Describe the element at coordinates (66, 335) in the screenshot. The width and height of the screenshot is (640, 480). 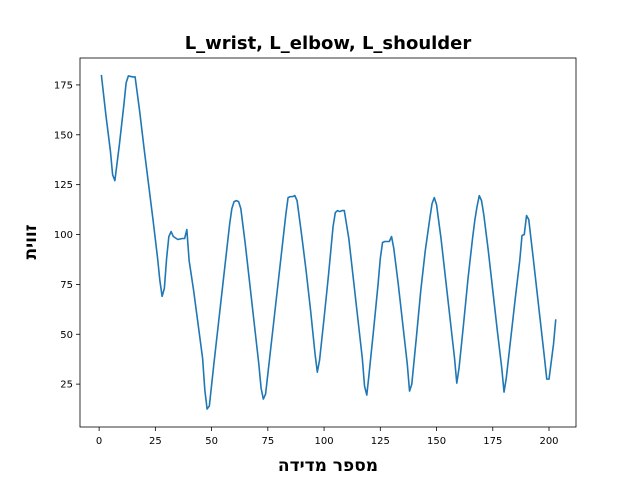
I see `y-tick-label: 50` at that location.